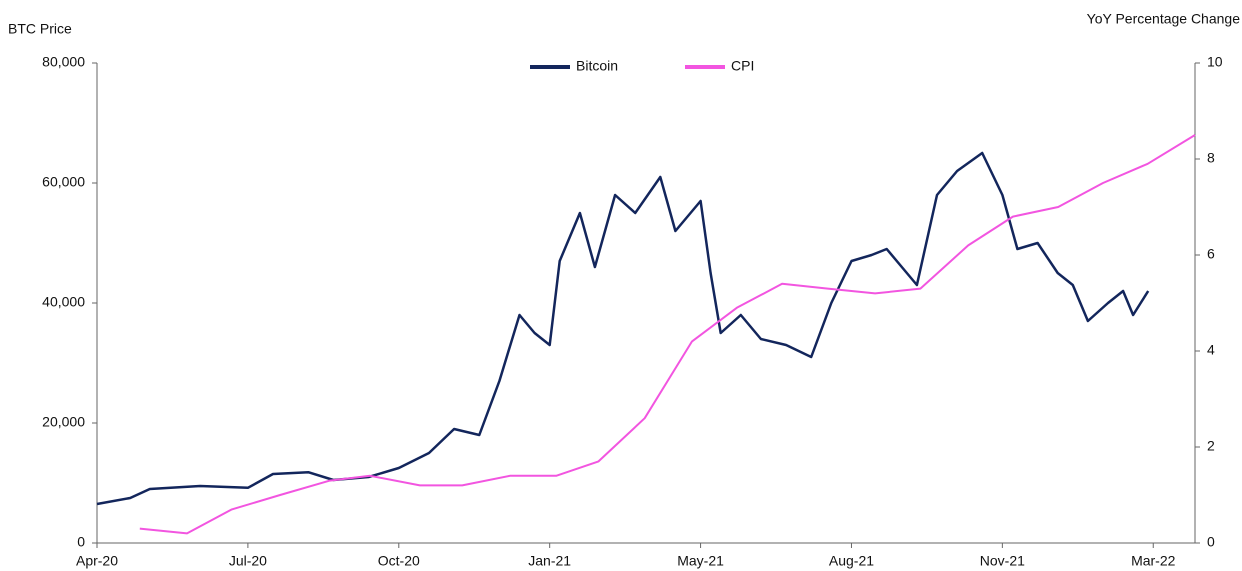 The image size is (1242, 571). Describe the element at coordinates (248, 561) in the screenshot. I see `x-tick-label: Jul-20` at that location.